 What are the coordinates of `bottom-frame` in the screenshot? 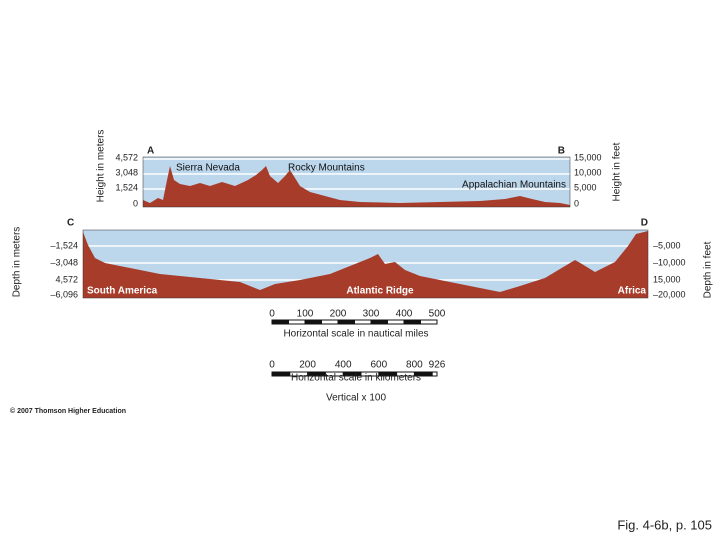 It's located at (365, 264).